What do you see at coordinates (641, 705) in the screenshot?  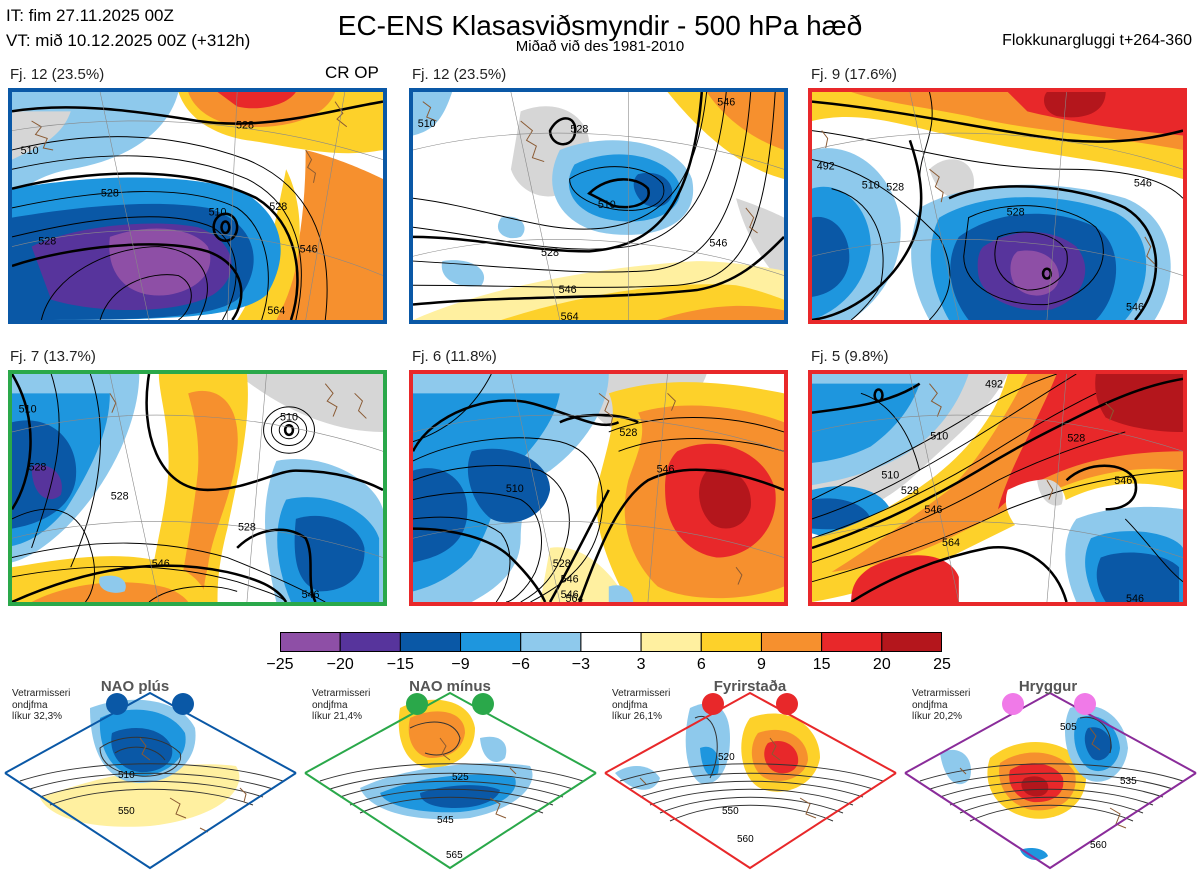 I see `regime-info: Vetrarmisseri ondjfma líkur 26,1%` at bounding box center [641, 705].